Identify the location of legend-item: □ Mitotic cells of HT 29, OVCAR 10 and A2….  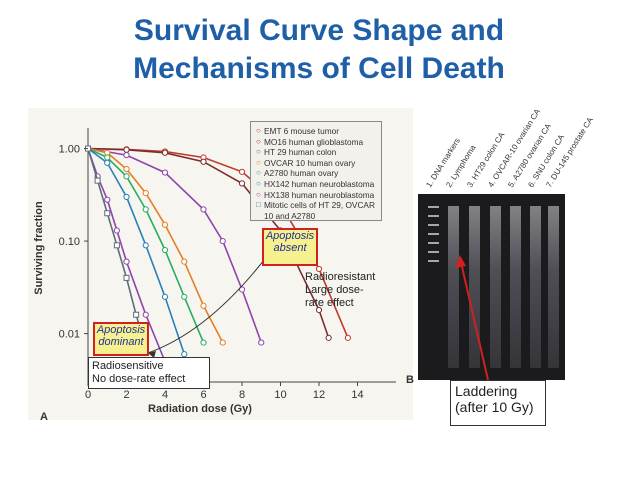
(316, 210).